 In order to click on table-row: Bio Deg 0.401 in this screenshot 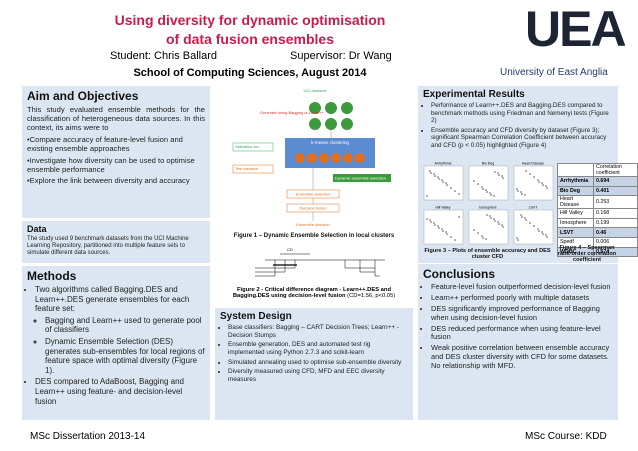, I will do `click(597, 191)`.